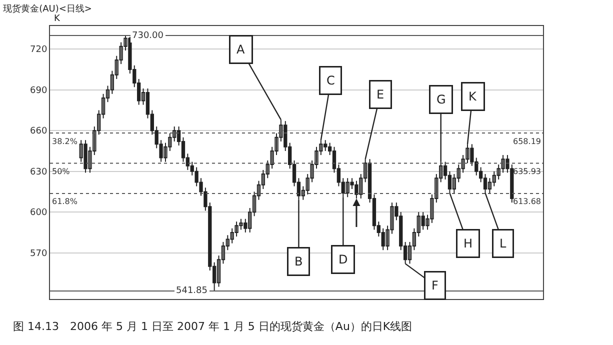  I want to click on annotation: 61.8%, so click(65, 201).